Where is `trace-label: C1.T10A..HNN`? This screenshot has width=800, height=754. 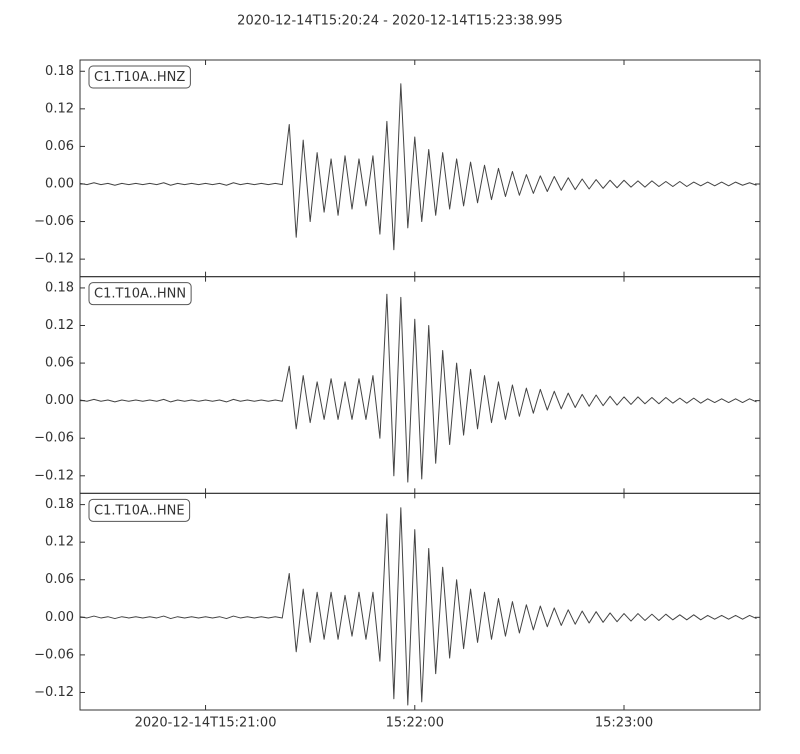
trace-label: C1.T10A..HNN is located at coordinates (140, 294).